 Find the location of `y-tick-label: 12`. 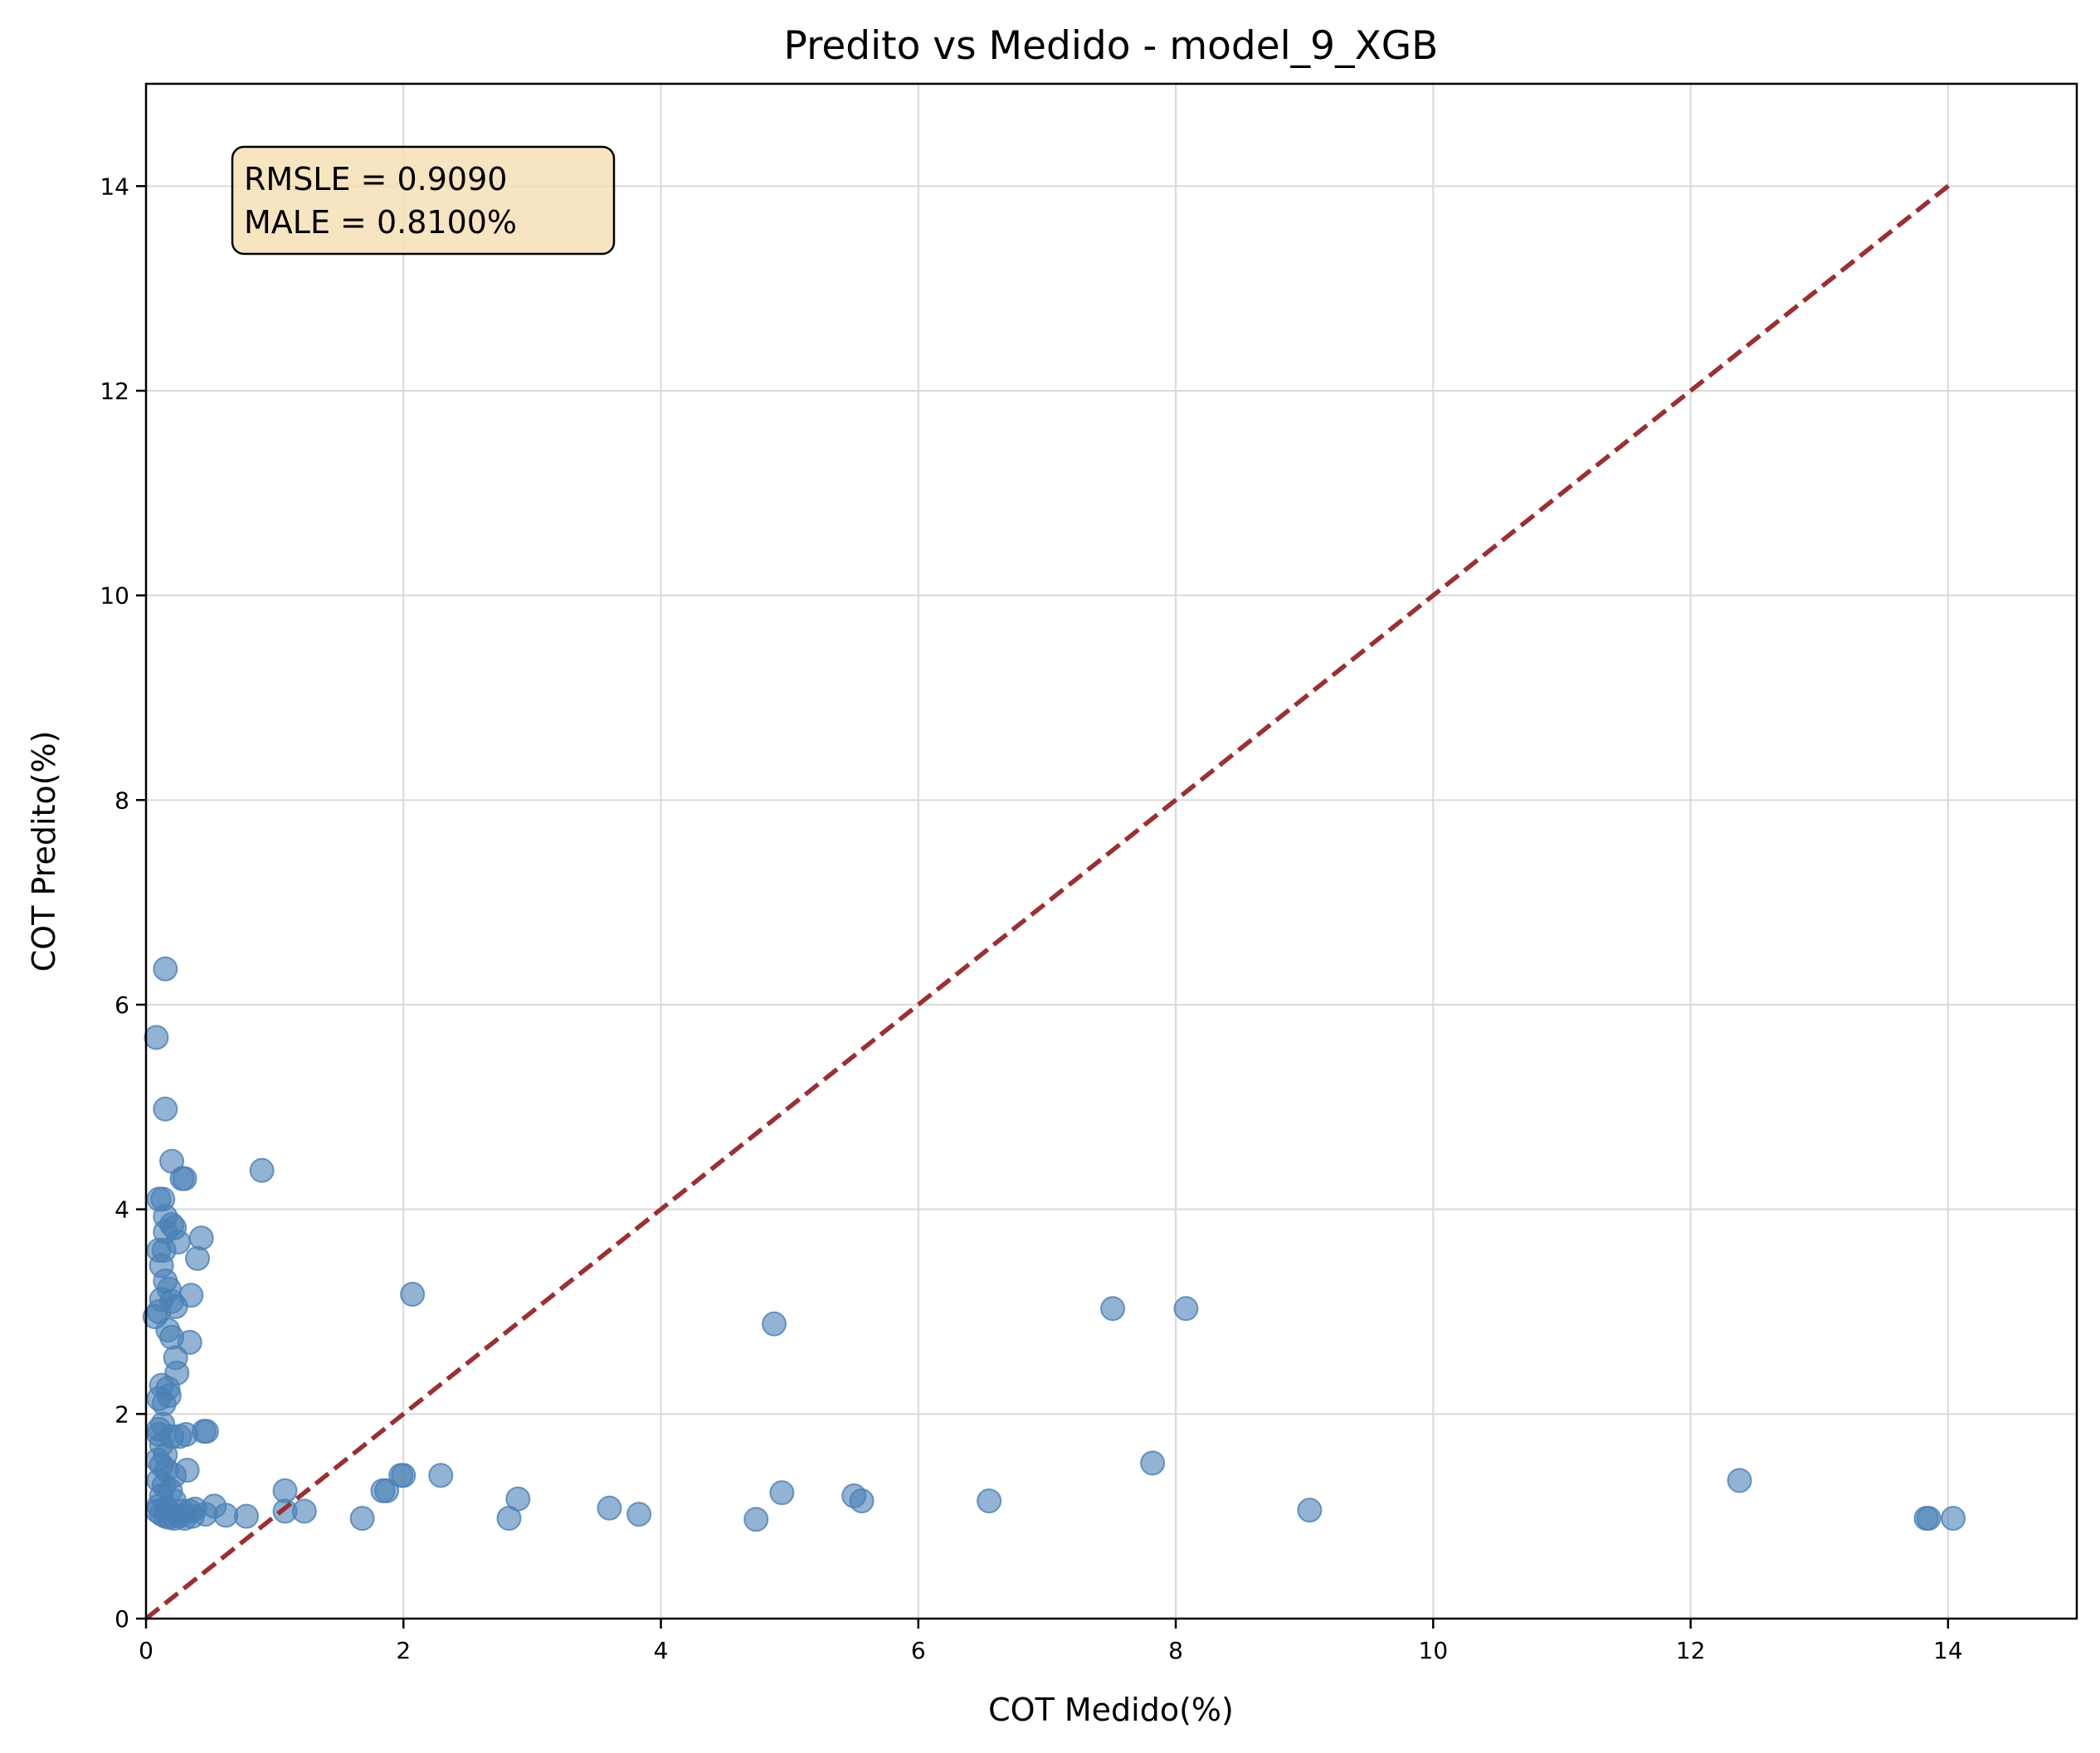

y-tick-label: 12 is located at coordinates (114, 391).